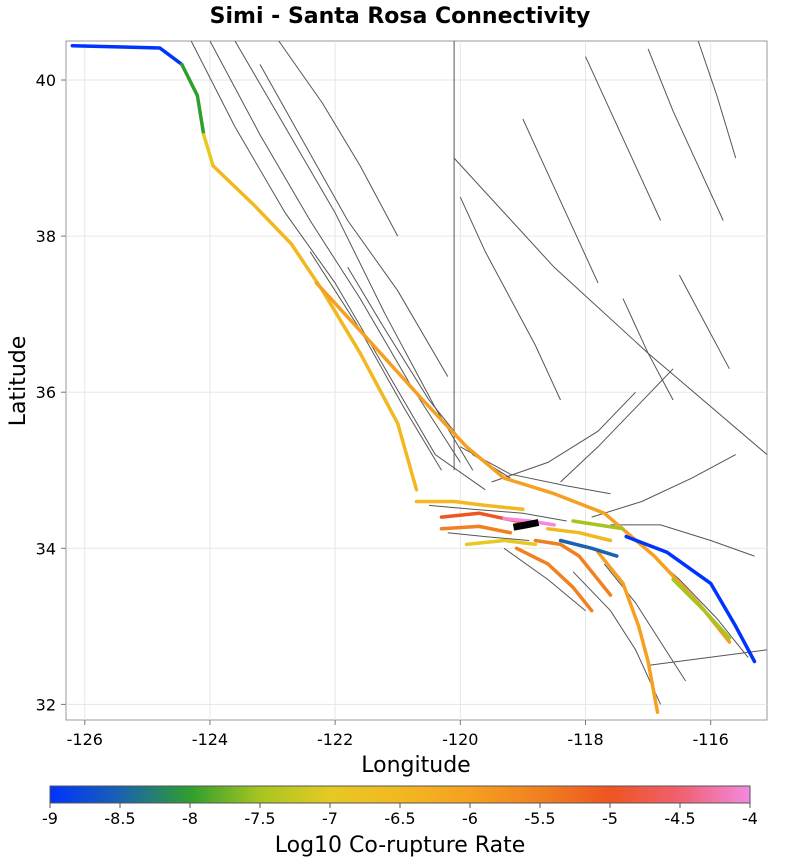  I want to click on colorbar-tick-label: -5, so click(610, 818).